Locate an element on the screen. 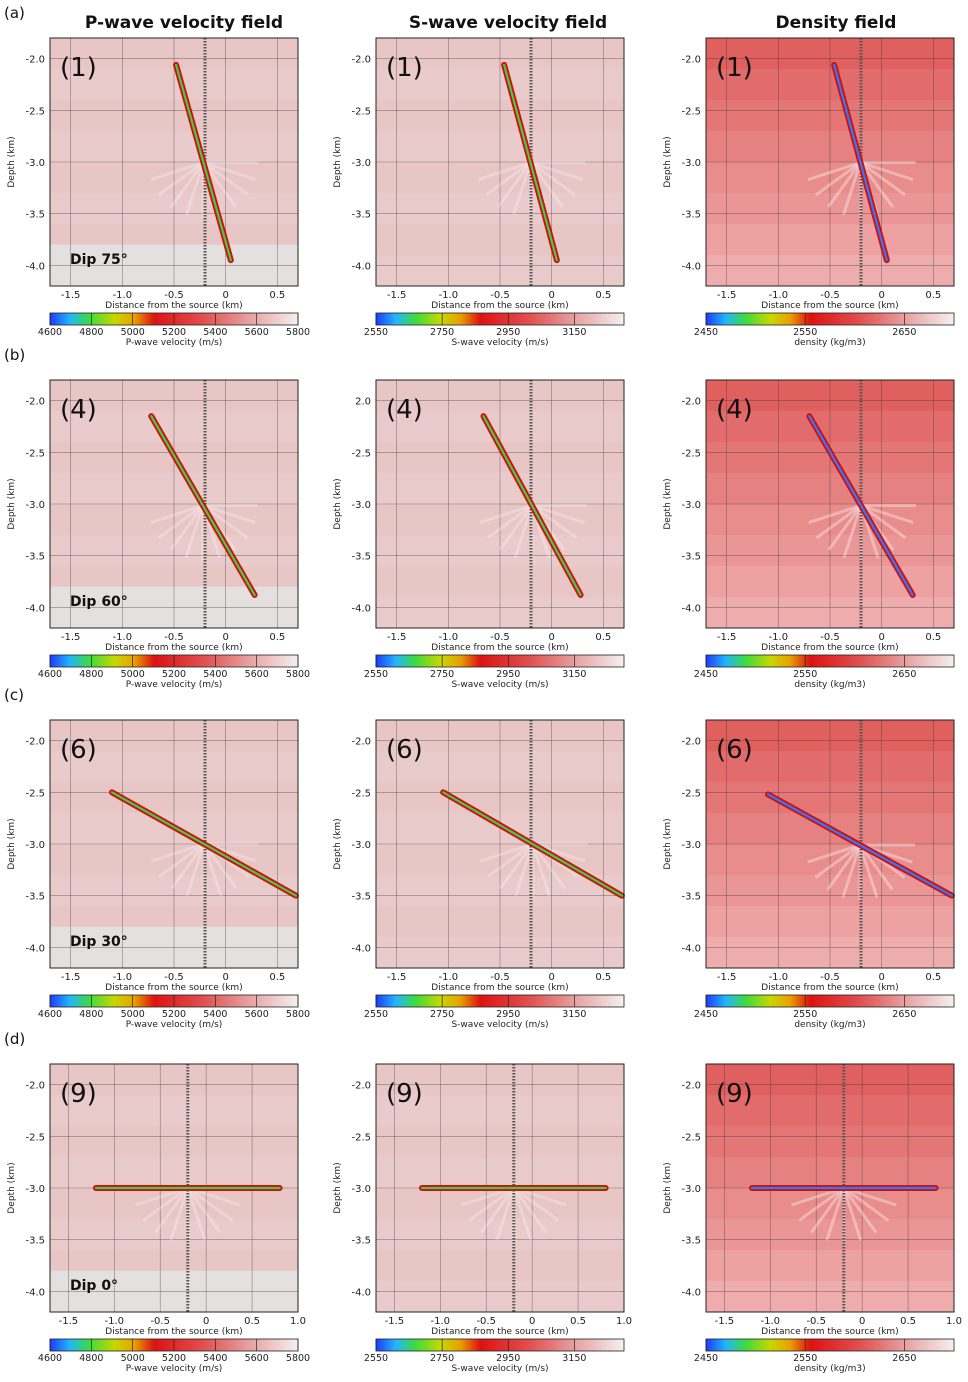 The image size is (968, 1382). column-title: P-wave velocity field is located at coordinates (184, 23).